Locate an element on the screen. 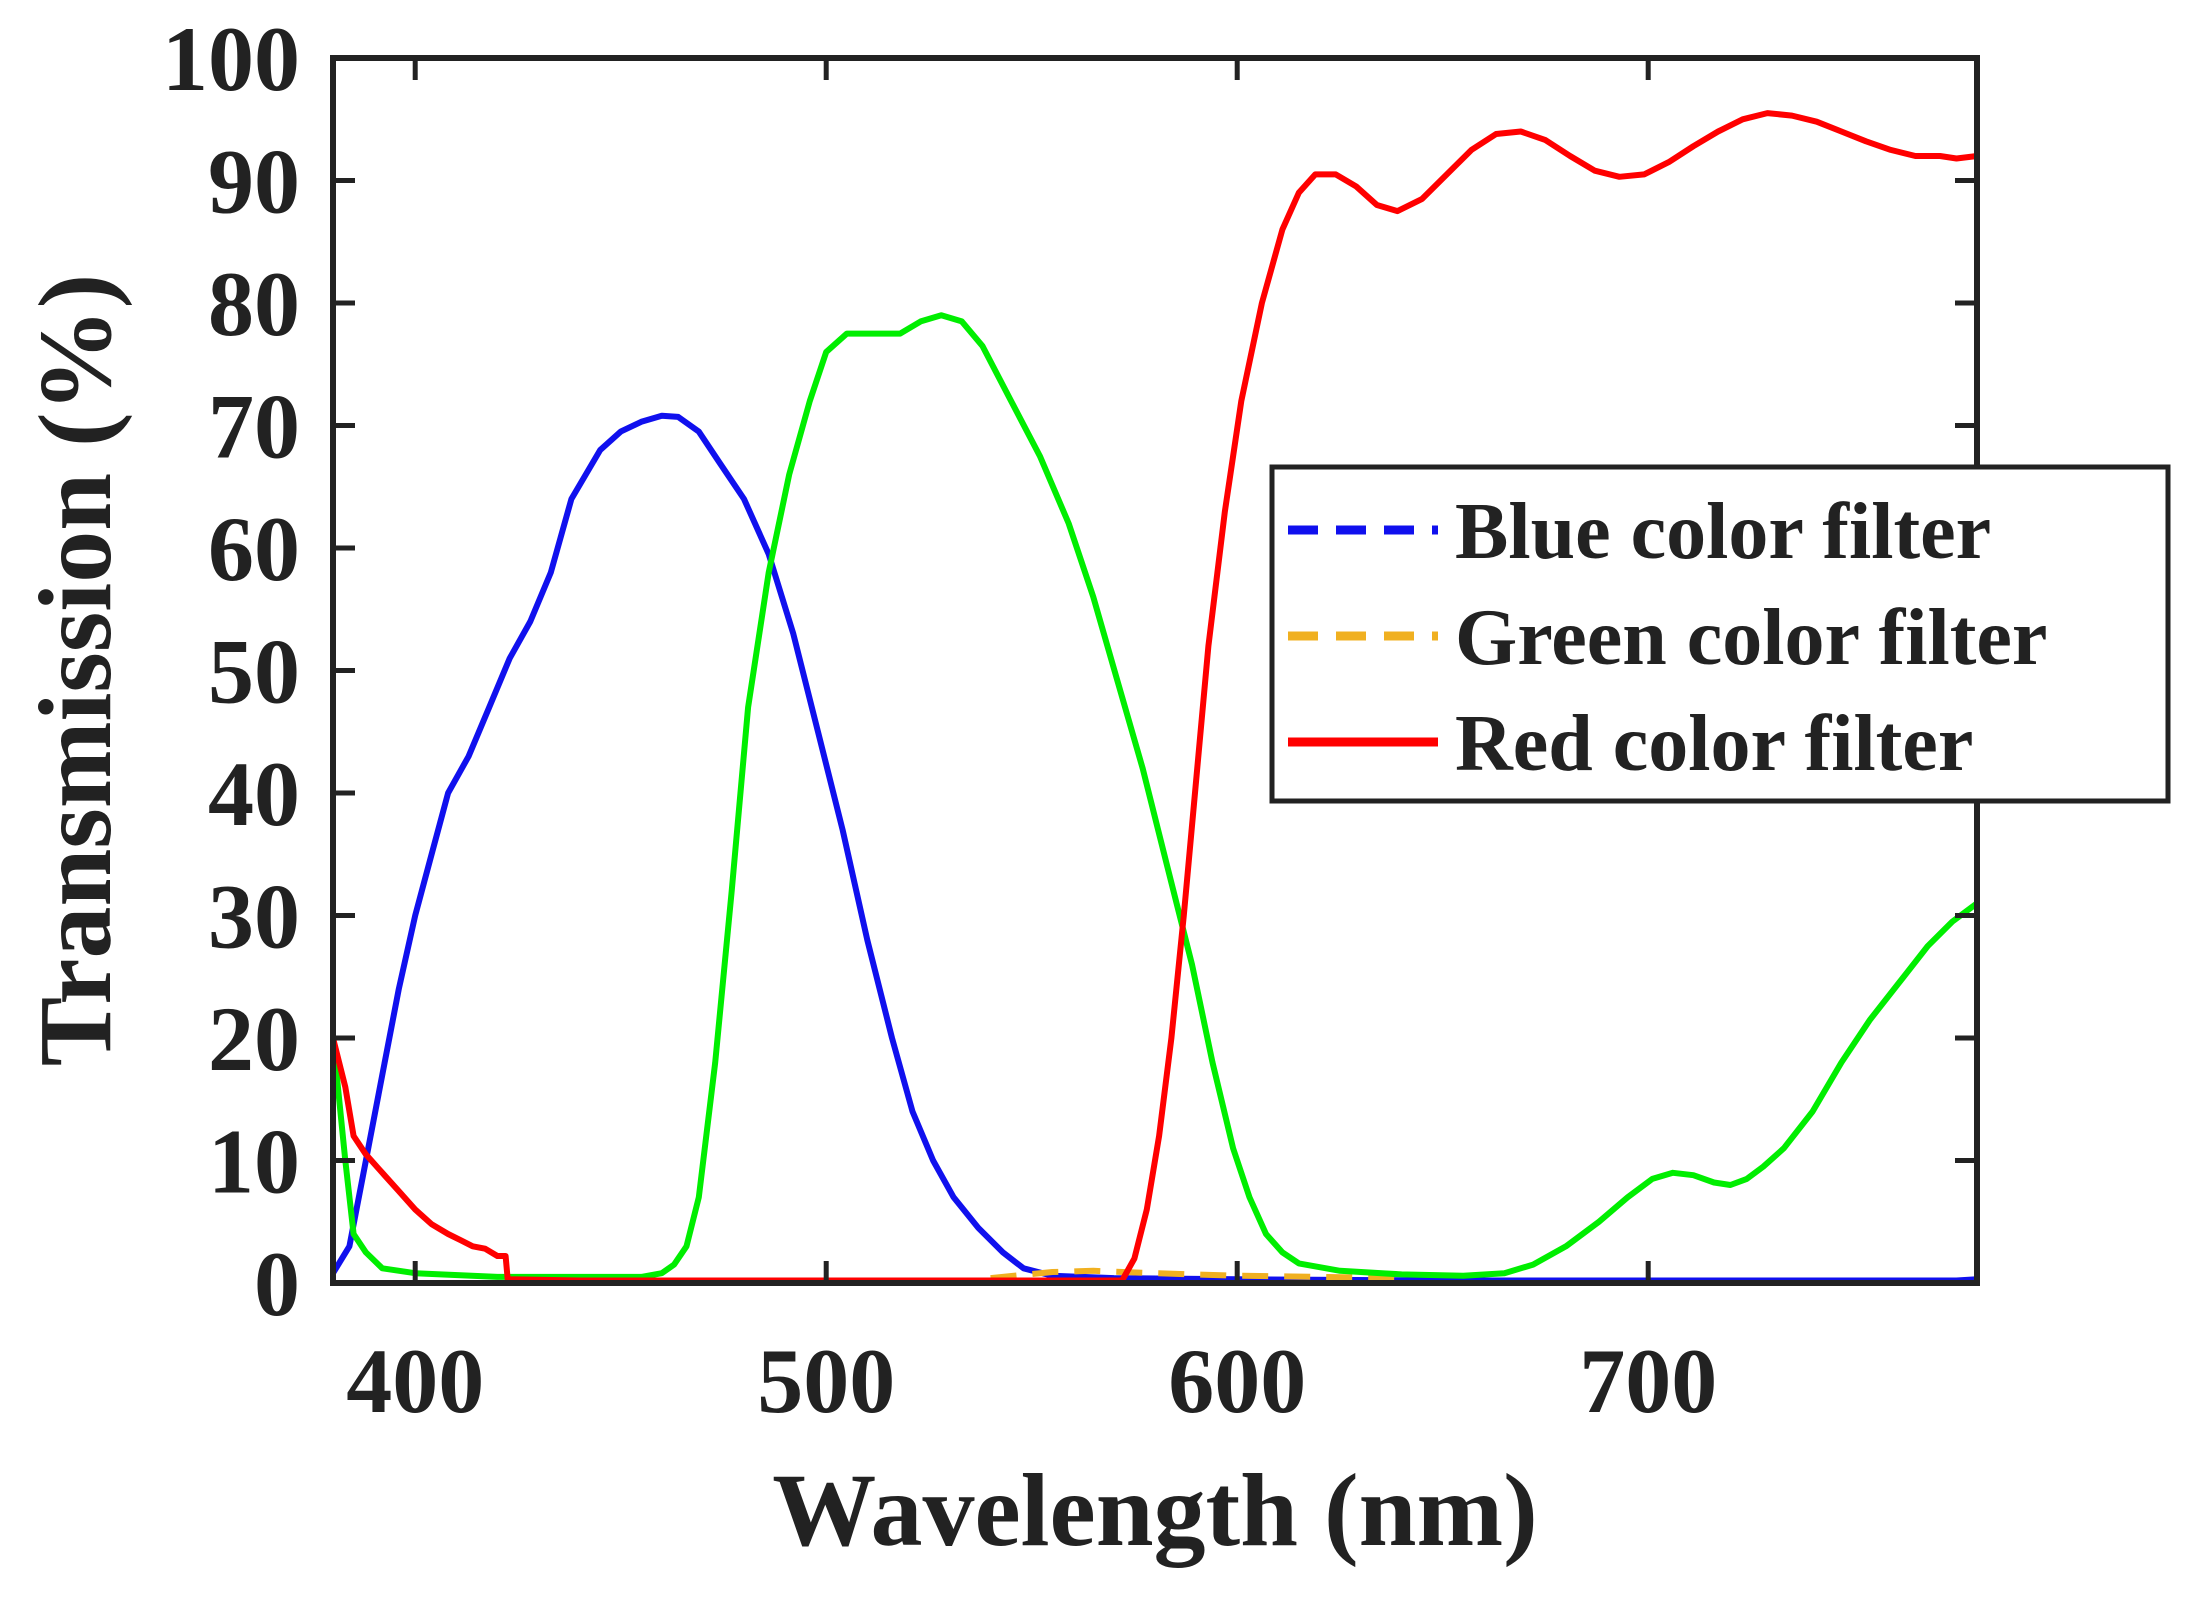  legend-label-green: Green color filter is located at coordinates (1751, 638).